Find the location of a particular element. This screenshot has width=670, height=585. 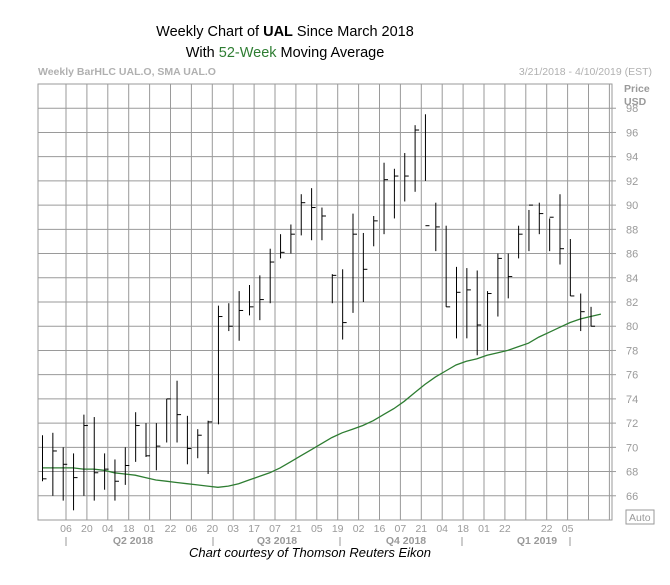

y-tick-label: 92 is located at coordinates (632, 182).